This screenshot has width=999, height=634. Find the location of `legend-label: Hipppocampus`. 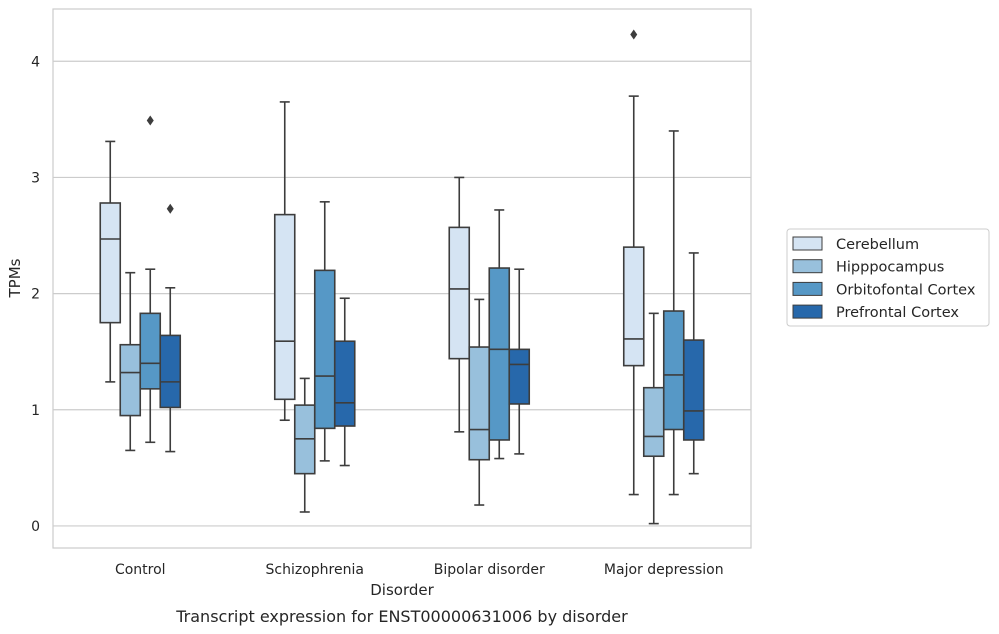

legend-label: Hipppocampus is located at coordinates (890, 268).